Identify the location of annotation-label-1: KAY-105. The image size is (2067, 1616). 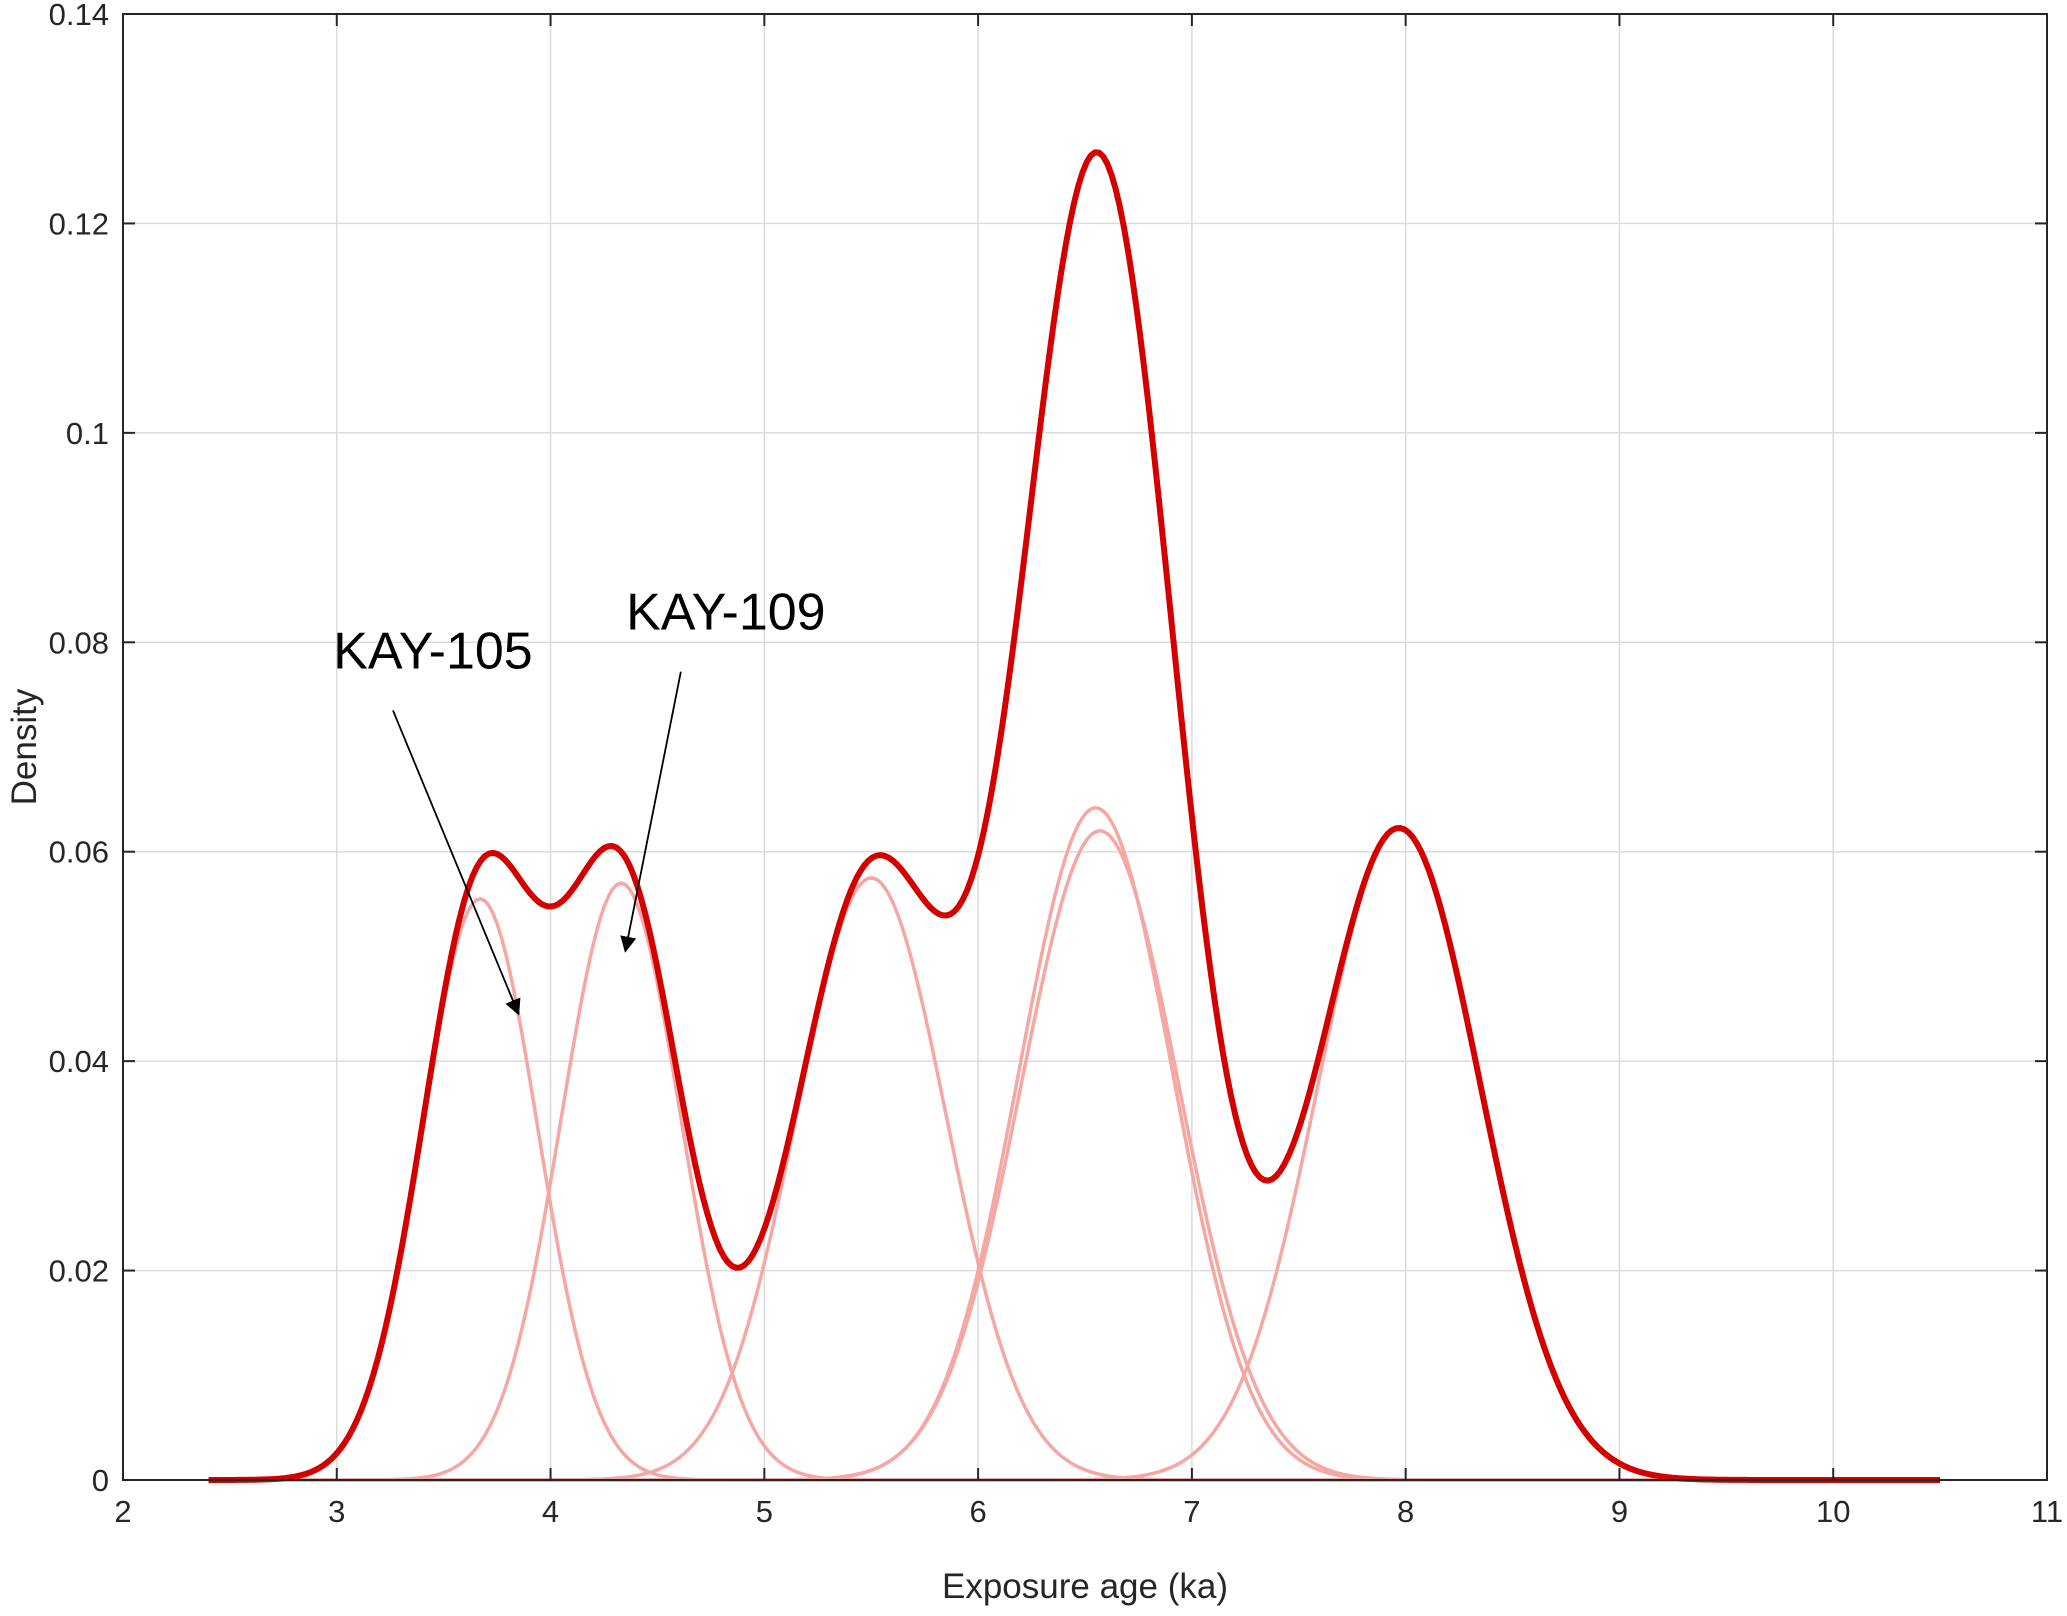
(433, 651).